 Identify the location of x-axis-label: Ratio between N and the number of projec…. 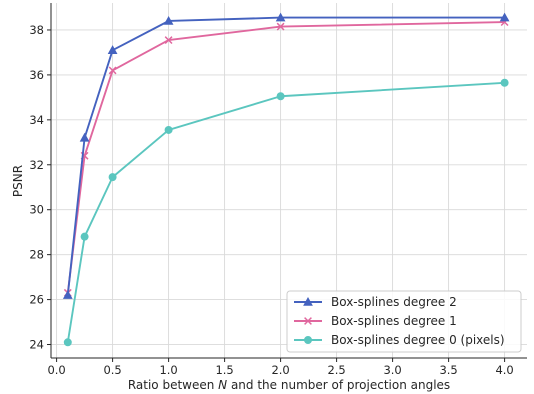
(289, 385).